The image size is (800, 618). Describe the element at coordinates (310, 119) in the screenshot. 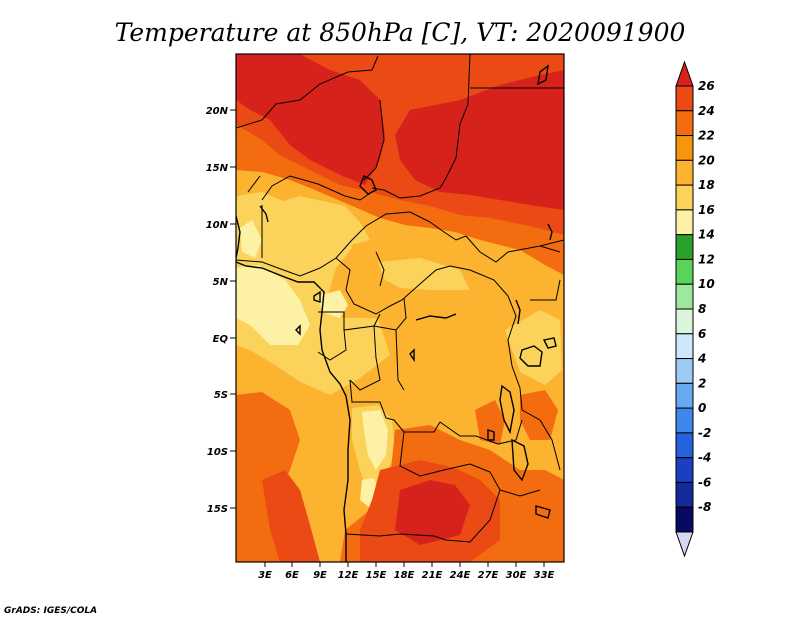

I see `temp-fill-26-sahara-west` at that location.